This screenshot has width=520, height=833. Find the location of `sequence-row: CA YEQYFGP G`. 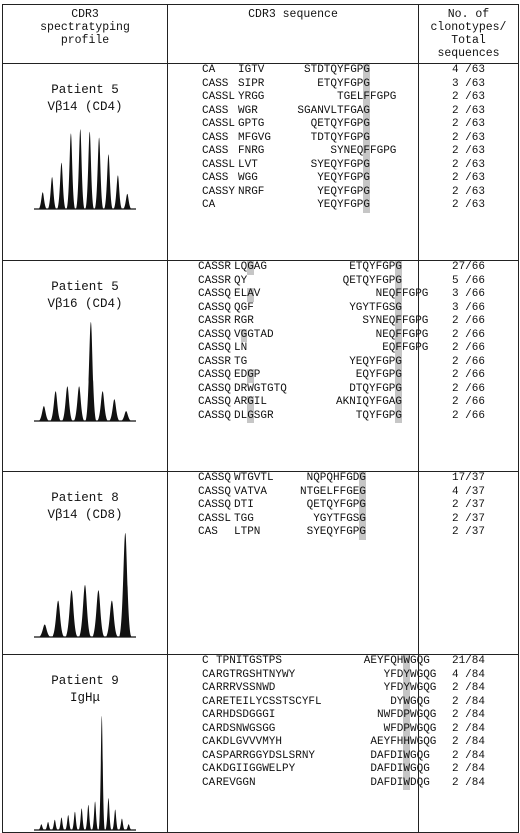

sequence-row: CA YEQYFGP G is located at coordinates (293, 206).